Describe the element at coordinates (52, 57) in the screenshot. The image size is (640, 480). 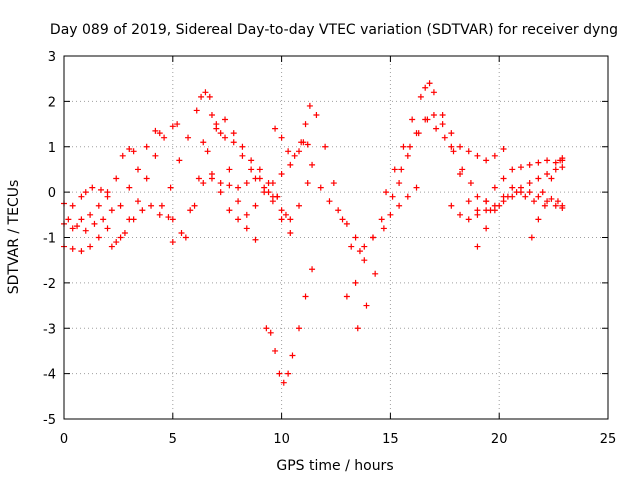
I see `y-tick-label: 3` at that location.